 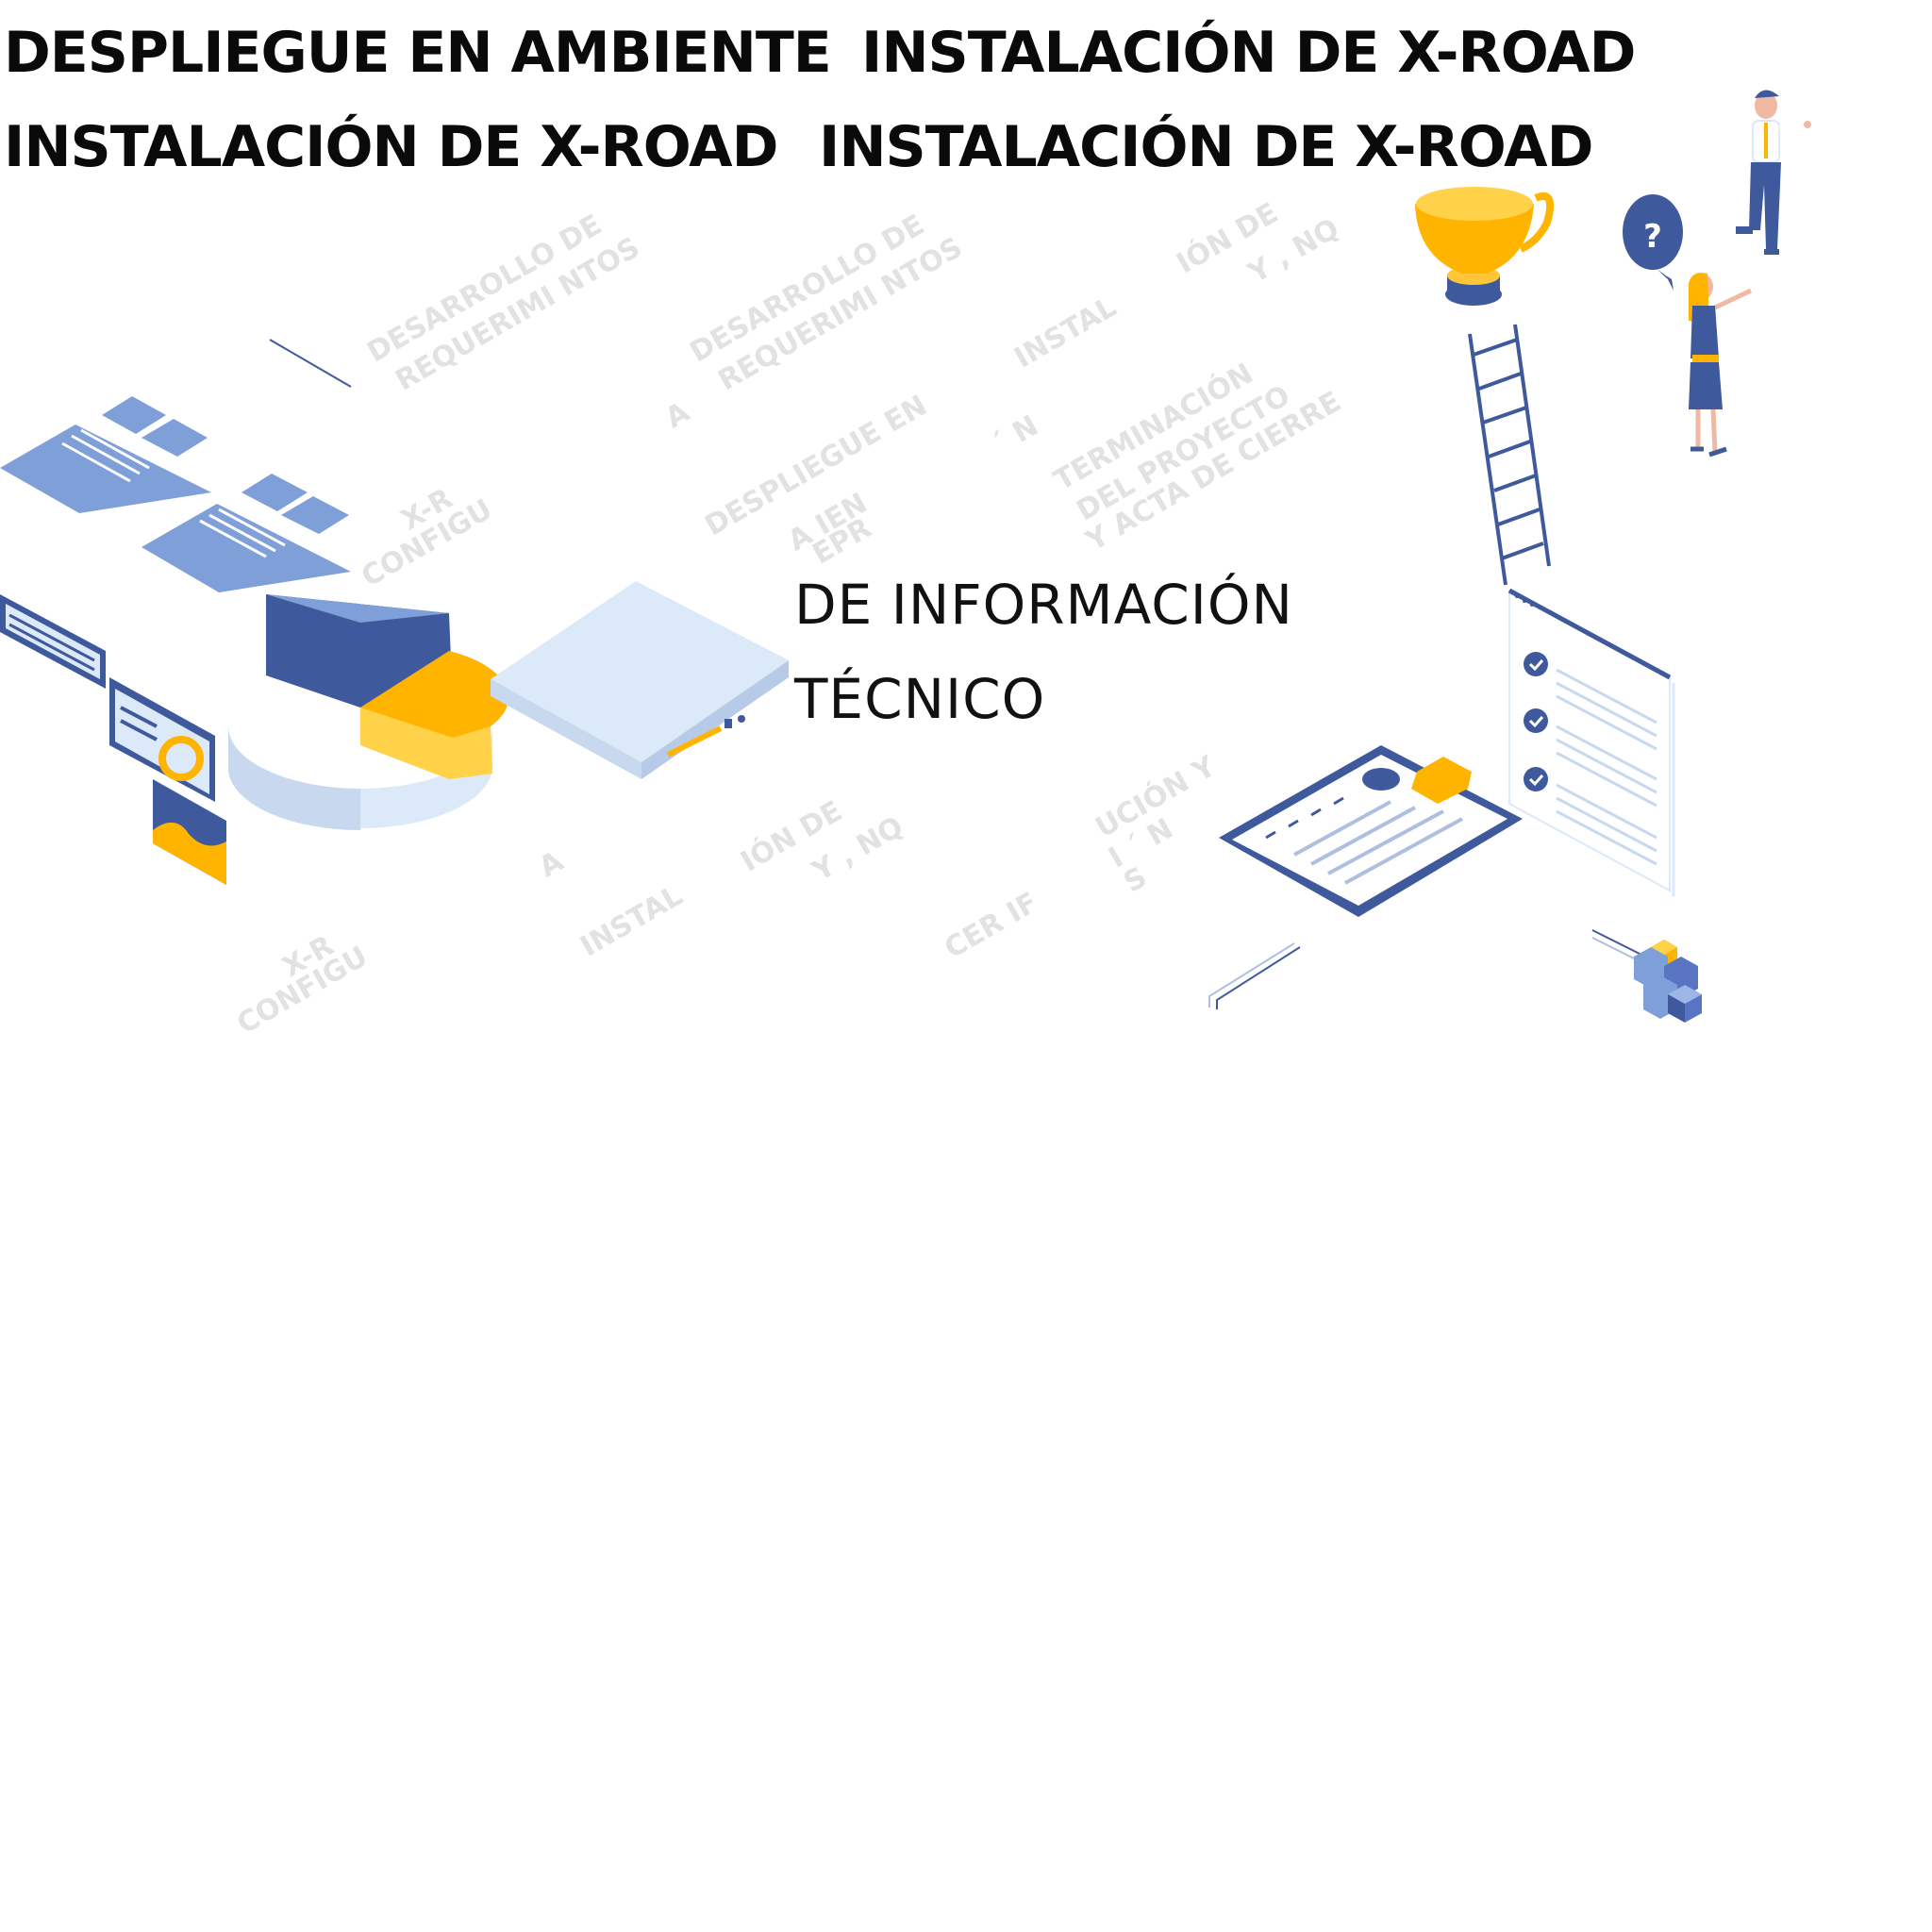 I want to click on checklist-panel, so click(x=1589, y=740).